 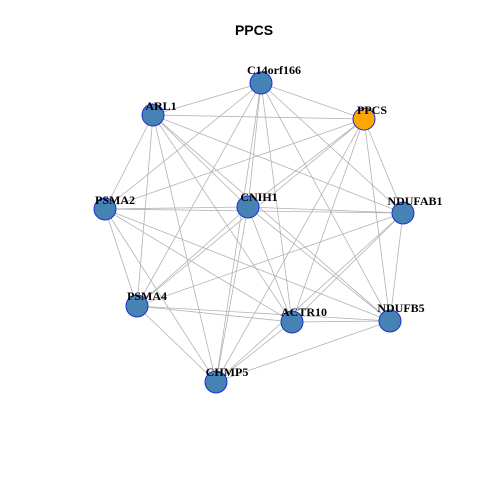 What do you see at coordinates (254, 145) in the screenshot?
I see `edge-c14orf166-cnih1` at bounding box center [254, 145].